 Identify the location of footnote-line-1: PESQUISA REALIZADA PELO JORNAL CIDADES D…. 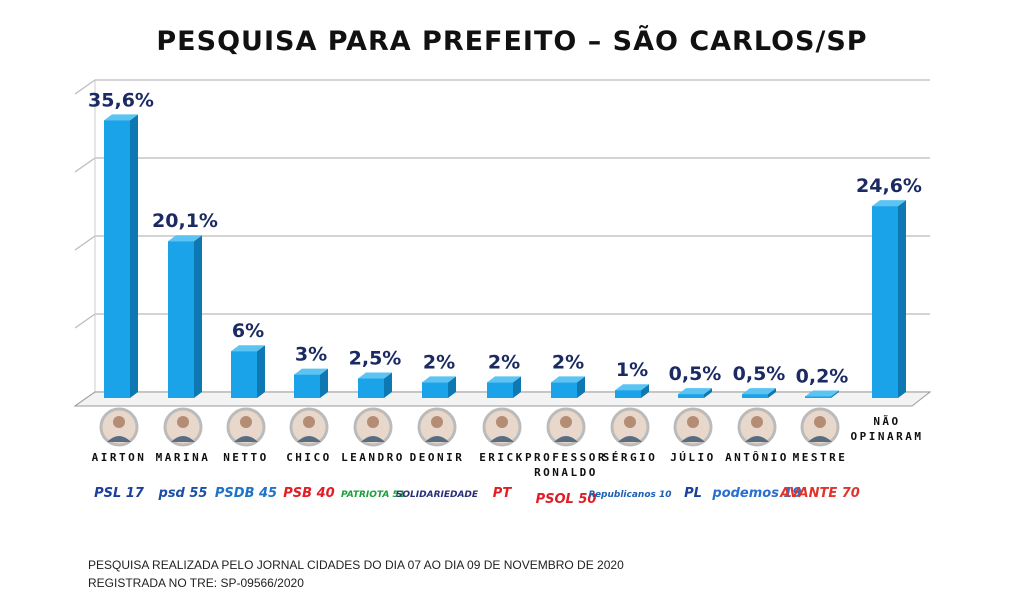
(356, 565).